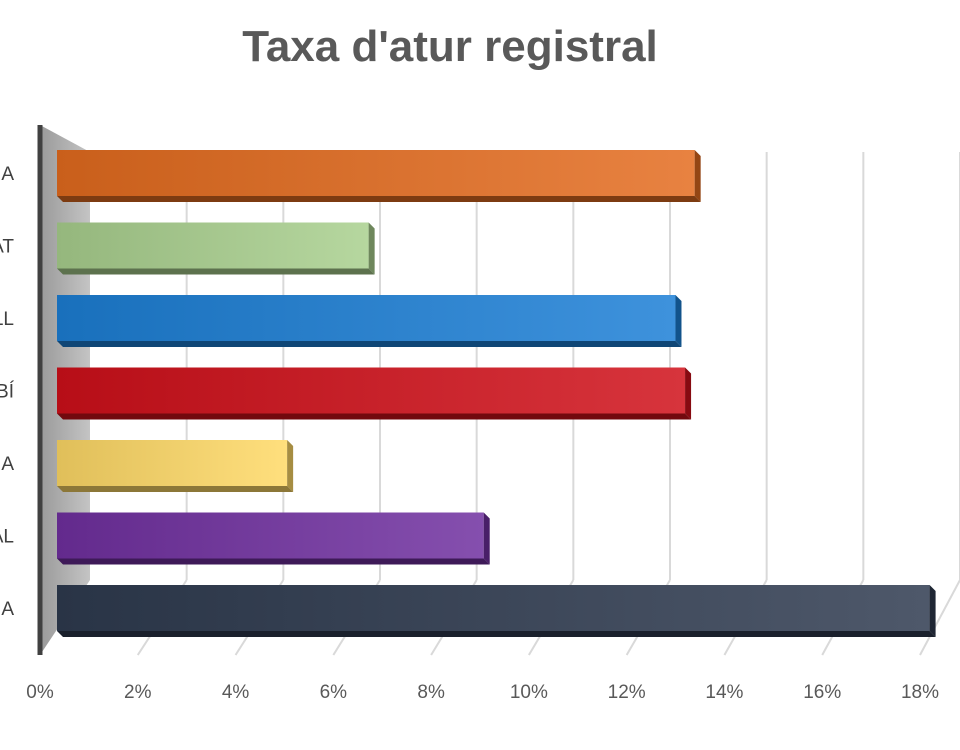 The width and height of the screenshot is (960, 750). Describe the element at coordinates (236, 692) in the screenshot. I see `x-tick-label: 4%` at that location.